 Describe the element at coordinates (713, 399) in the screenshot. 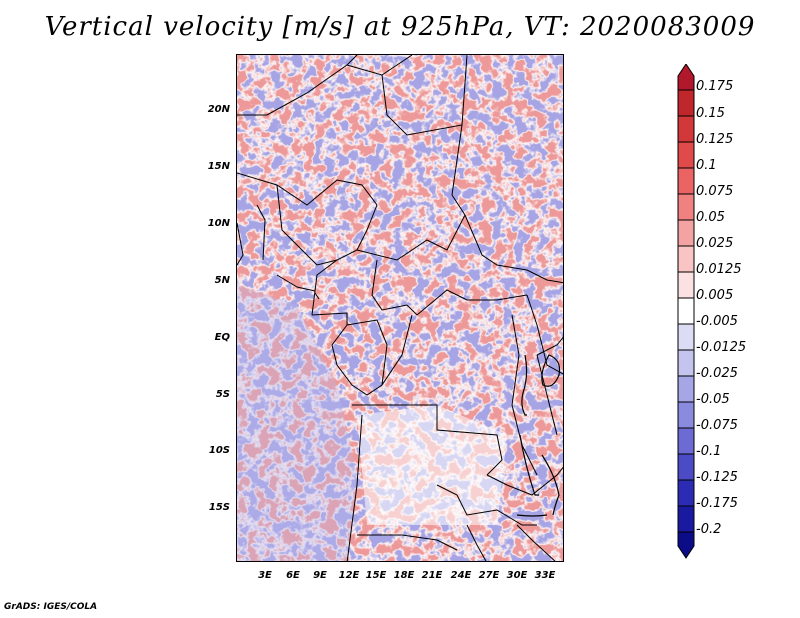

I see `colorbar-label-12: -0.05` at that location.